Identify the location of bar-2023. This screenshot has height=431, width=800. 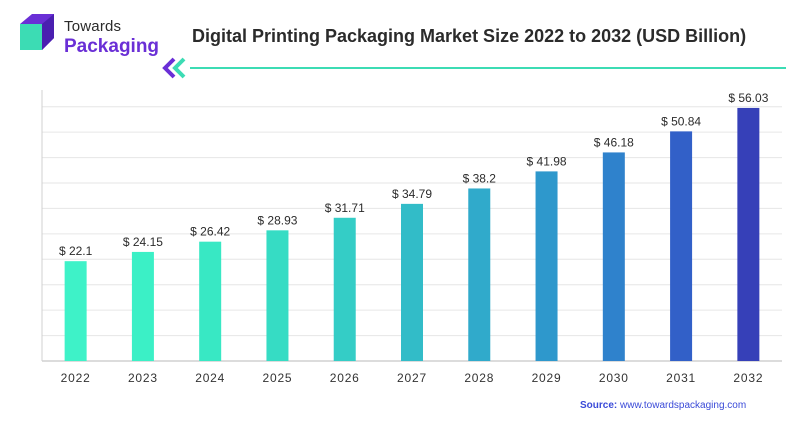
(142, 306).